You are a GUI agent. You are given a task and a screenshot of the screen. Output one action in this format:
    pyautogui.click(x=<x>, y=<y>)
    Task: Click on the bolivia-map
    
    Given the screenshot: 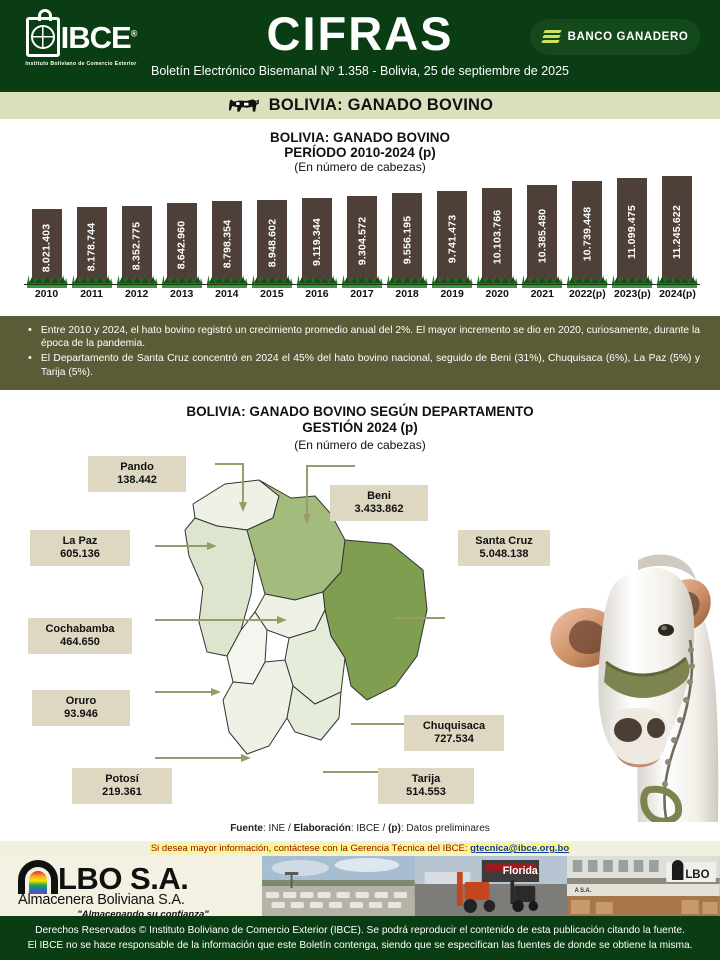 What is the action you would take?
    pyautogui.click(x=300, y=618)
    